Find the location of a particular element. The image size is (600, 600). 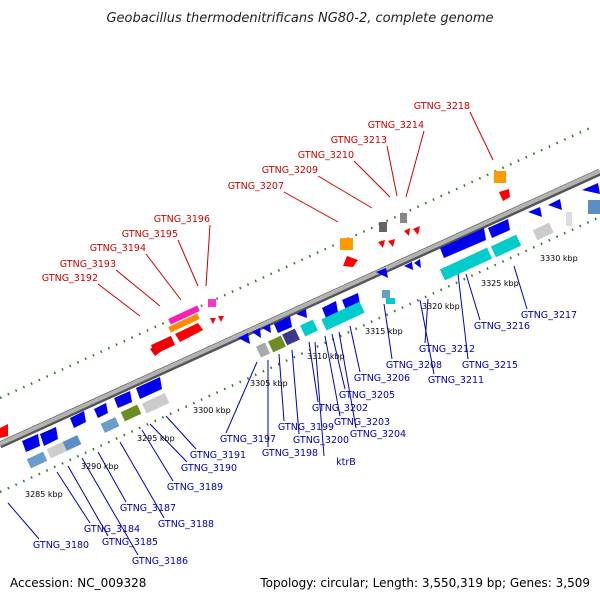

reverse-gene-label: GTNG_3206 is located at coordinates (382, 378).